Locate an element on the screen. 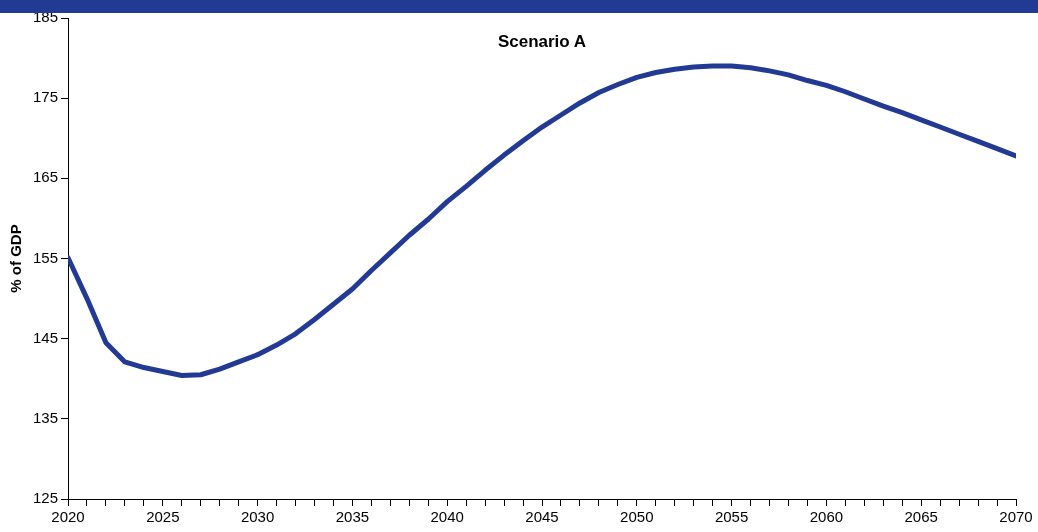 This screenshot has width=1038, height=532. y-tick-label: 135 is located at coordinates (46, 417).